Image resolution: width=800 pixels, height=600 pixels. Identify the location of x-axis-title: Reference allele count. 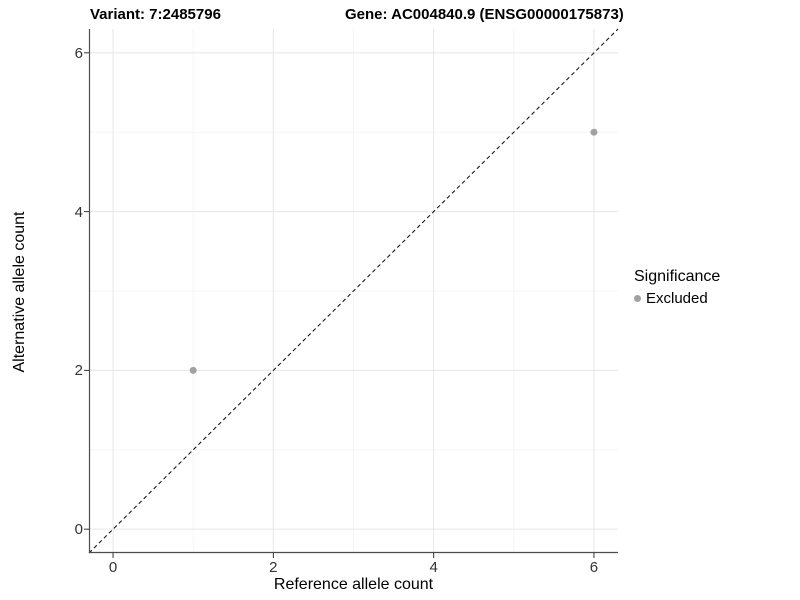
(353, 584).